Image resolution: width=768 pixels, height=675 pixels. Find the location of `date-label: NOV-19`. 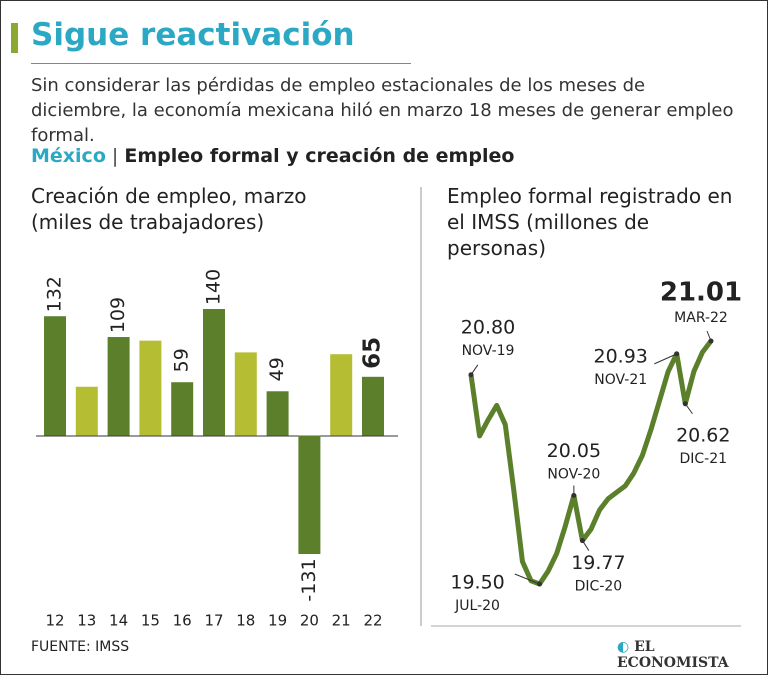

date-label: NOV-19 is located at coordinates (488, 351).